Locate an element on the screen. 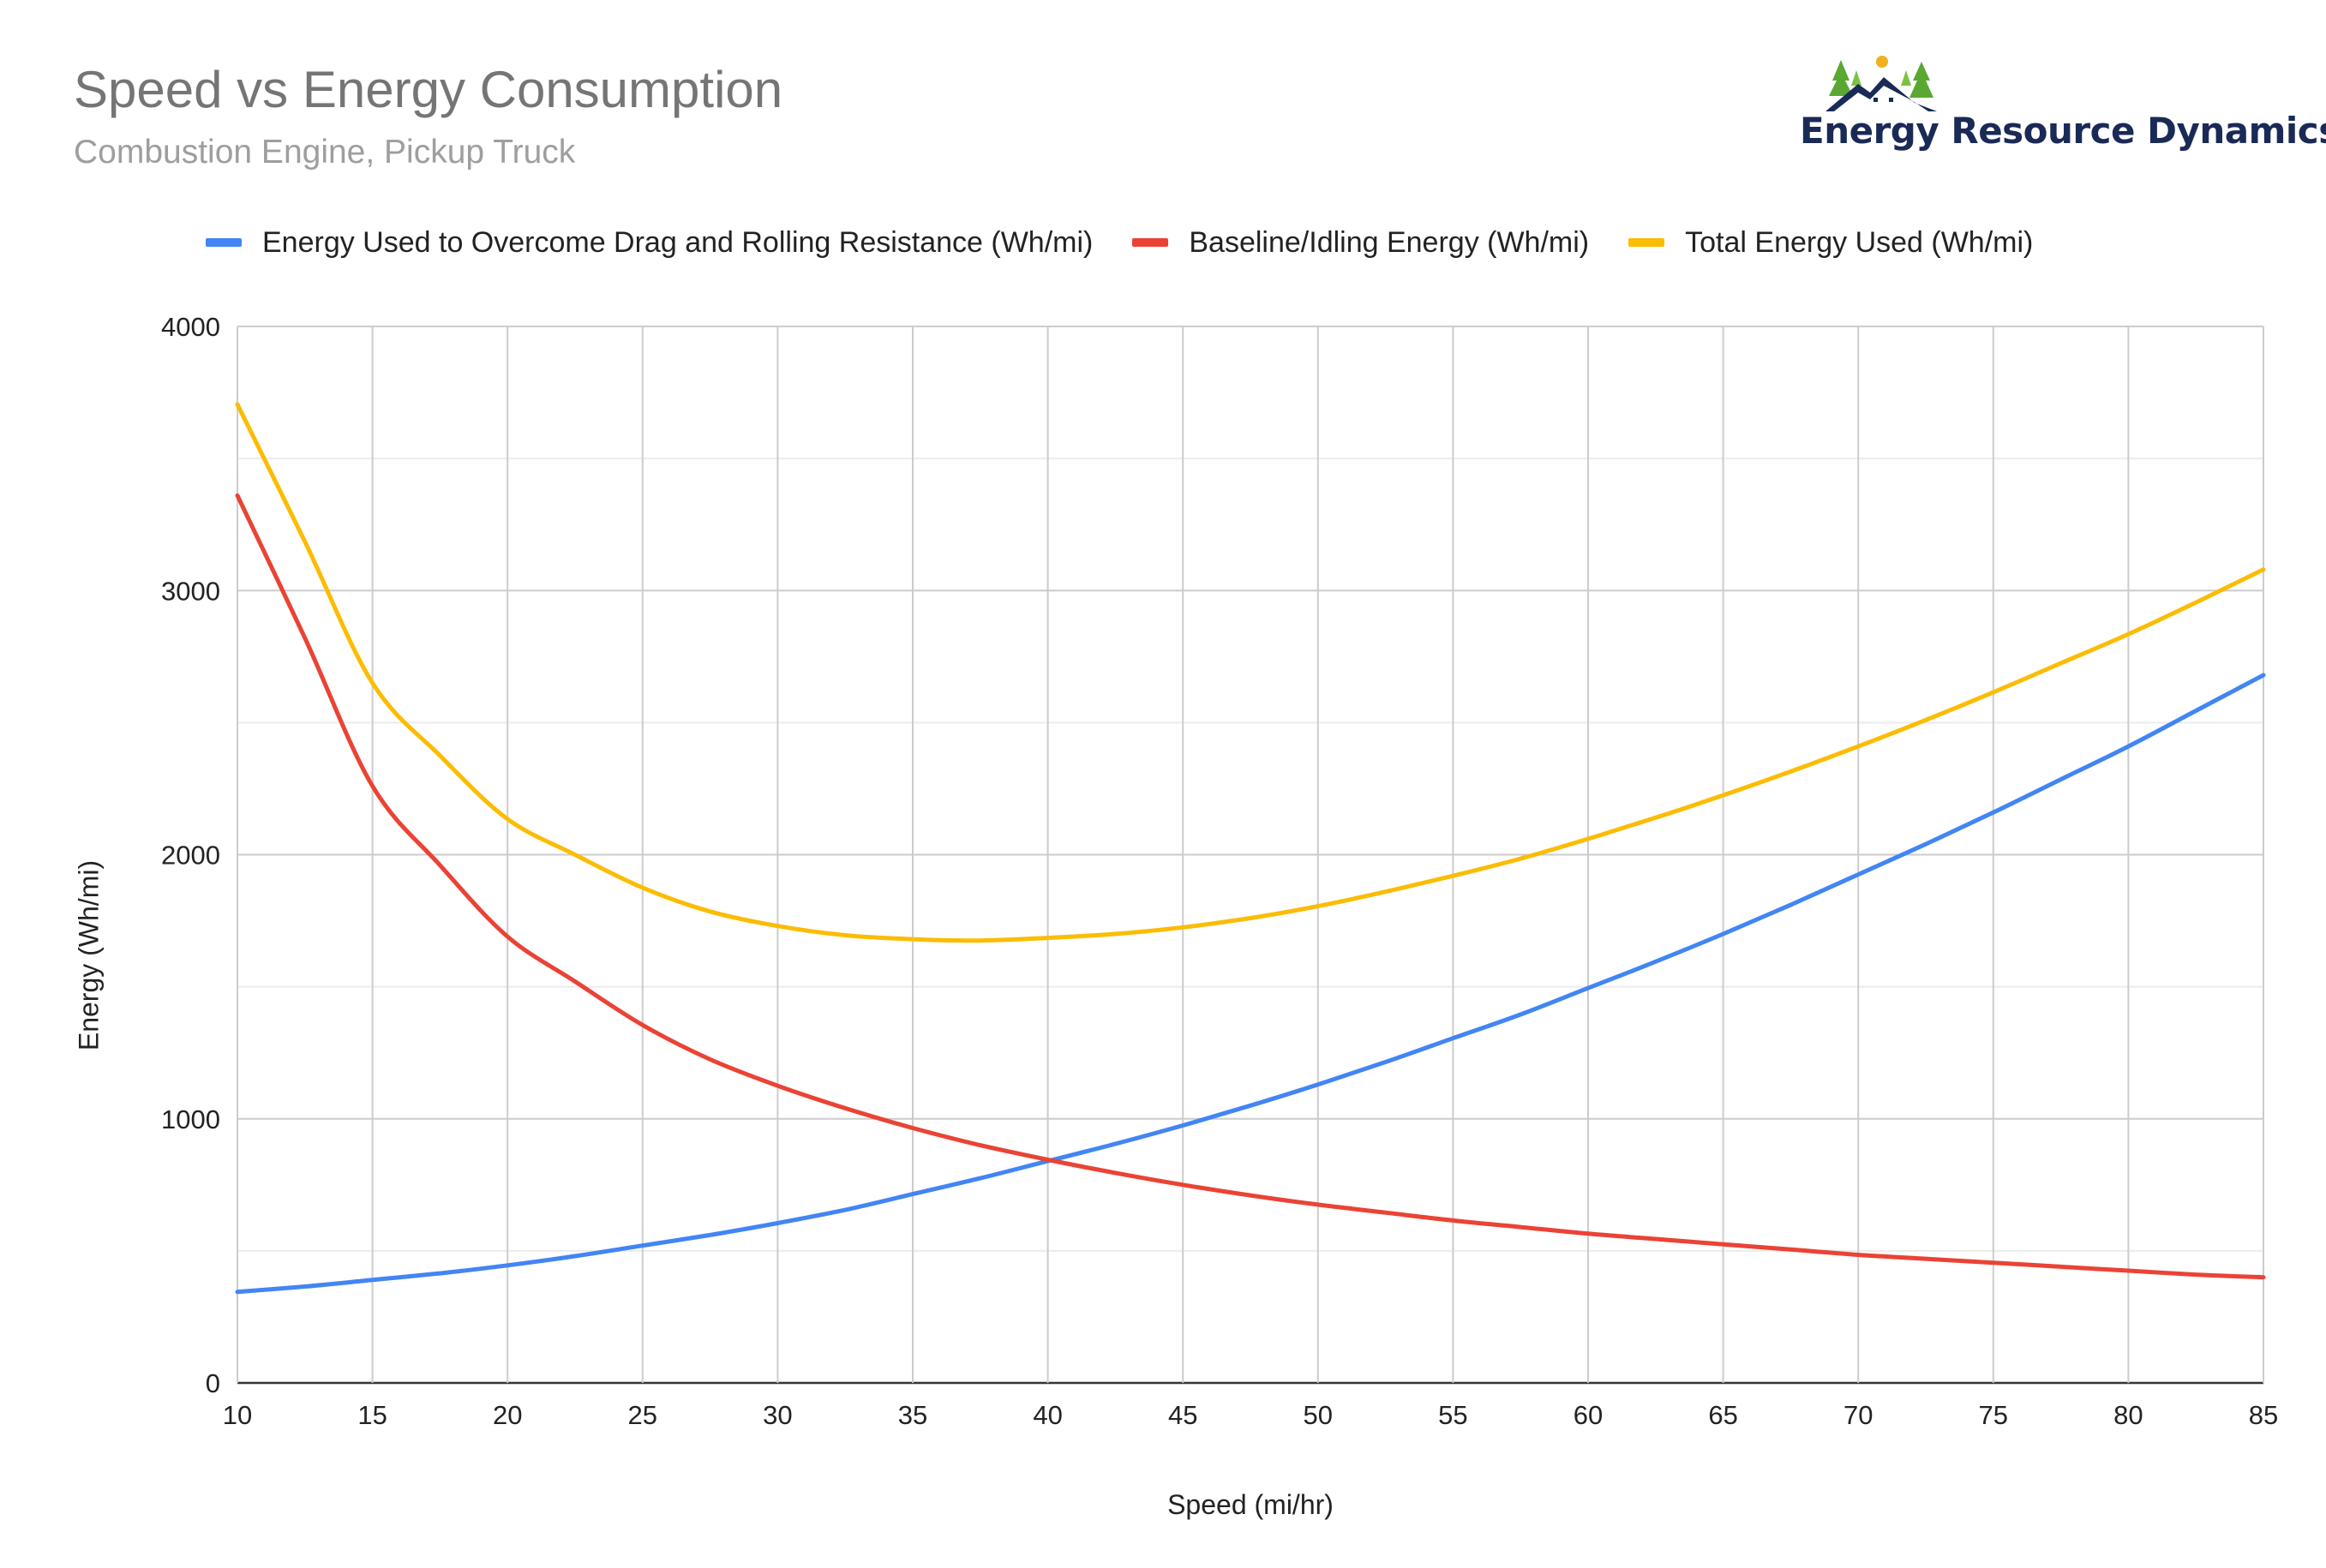 This screenshot has width=2326, height=1568. legend-label-baseline: Baseline/Idling Energy (Wh/mi) is located at coordinates (1389, 242).